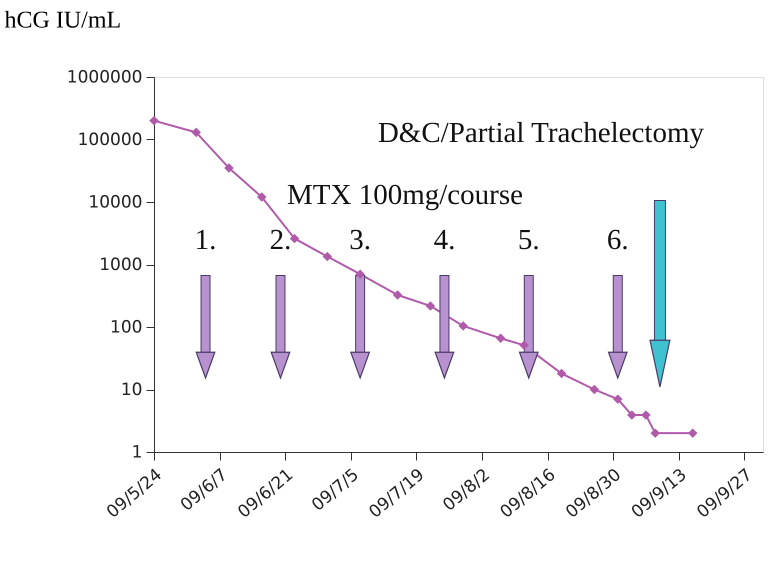 This screenshot has height=573, width=780. Describe the element at coordinates (445, 240) in the screenshot. I see `ref-line-label: 4.` at that location.